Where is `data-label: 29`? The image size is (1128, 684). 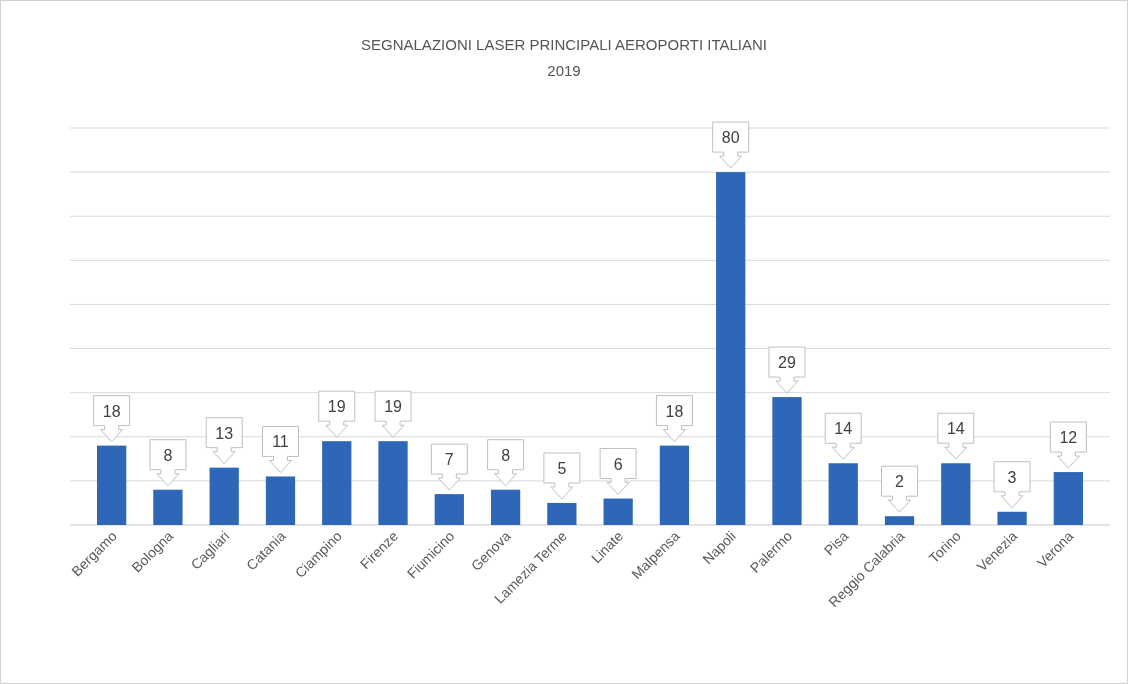 data-label: 29 is located at coordinates (787, 363).